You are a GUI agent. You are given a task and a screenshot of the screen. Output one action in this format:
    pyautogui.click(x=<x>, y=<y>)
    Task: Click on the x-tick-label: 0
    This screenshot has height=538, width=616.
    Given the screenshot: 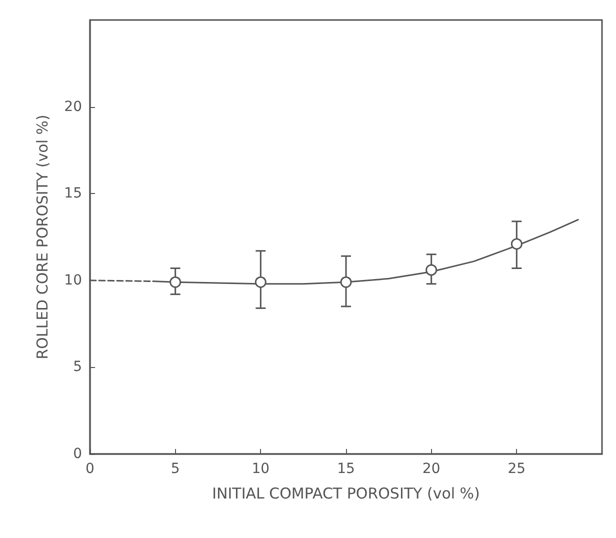 What is the action you would take?
    pyautogui.click(x=90, y=469)
    